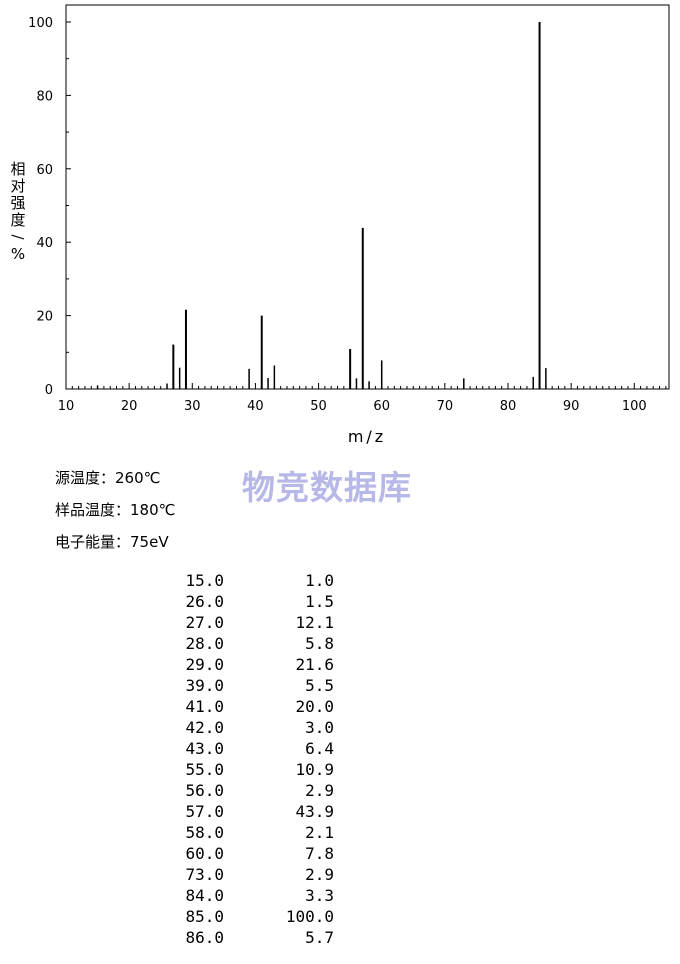 Image resolution: width=680 pixels, height=964 pixels. I want to click on mz-value: 43.0, so click(204, 748).